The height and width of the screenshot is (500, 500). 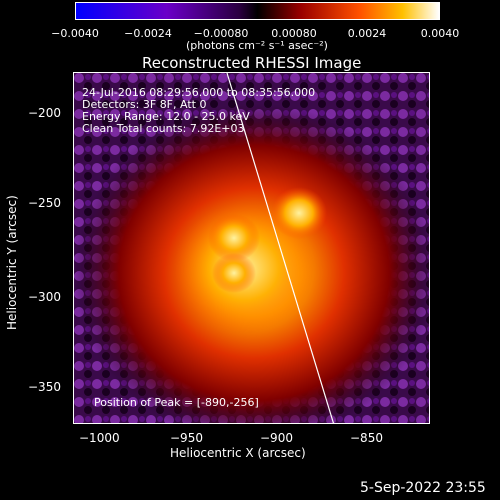 What do you see at coordinates (148, 33) in the screenshot?
I see `colorbar-tick-label: −0.0024` at bounding box center [148, 33].